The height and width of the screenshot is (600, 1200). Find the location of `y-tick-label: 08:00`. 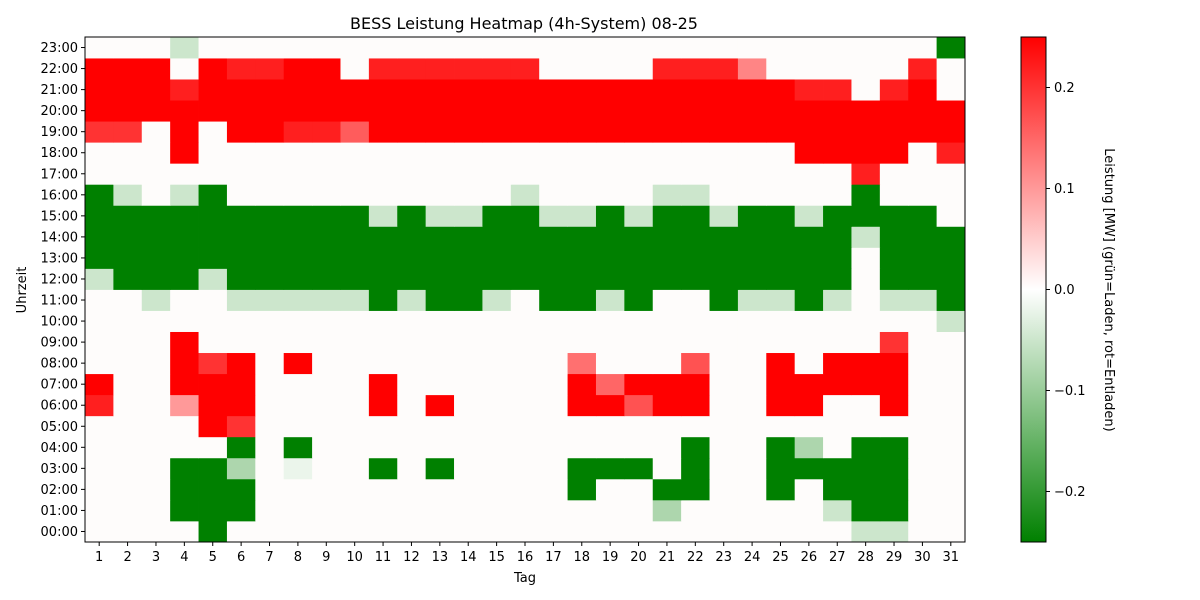

y-tick-label: 08:00 is located at coordinates (59, 364).